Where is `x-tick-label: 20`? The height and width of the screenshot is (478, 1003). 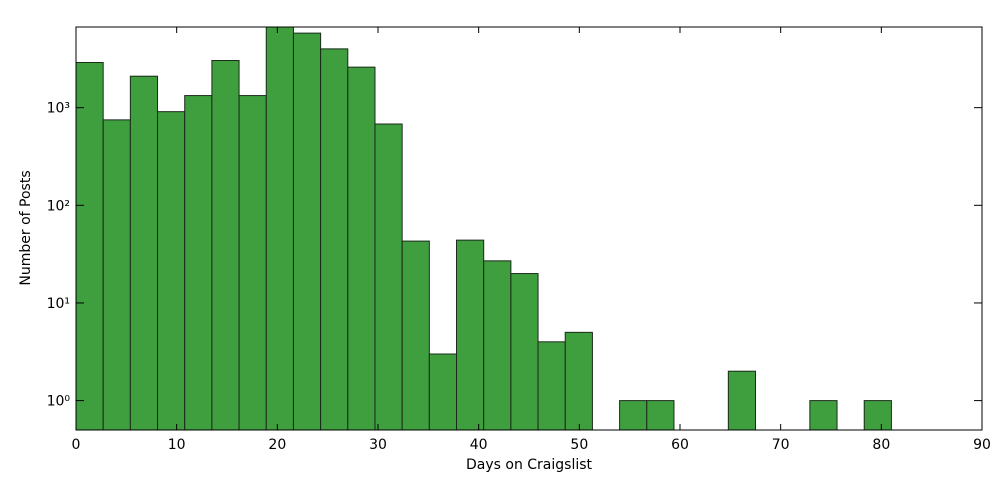
x-tick-label: 20 is located at coordinates (277, 445).